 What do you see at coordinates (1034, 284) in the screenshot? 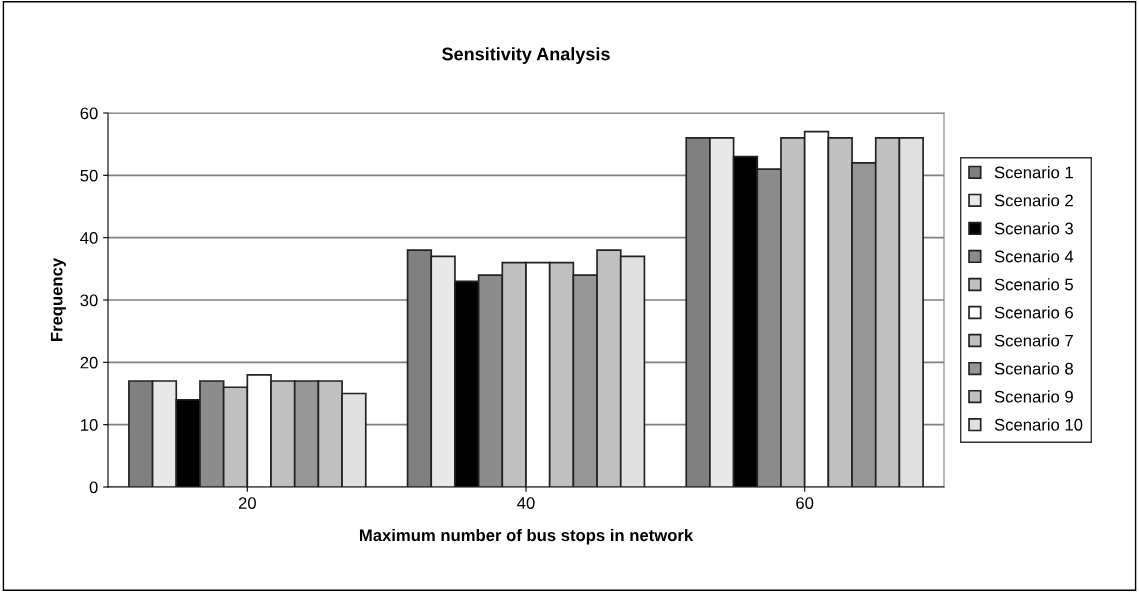
I see `legend-label: Scenario 5` at bounding box center [1034, 284].